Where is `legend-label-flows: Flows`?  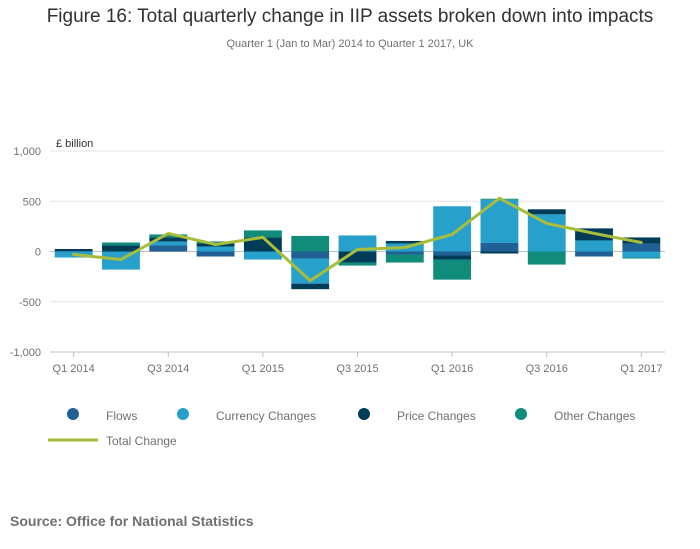
legend-label-flows: Flows is located at coordinates (121, 416).